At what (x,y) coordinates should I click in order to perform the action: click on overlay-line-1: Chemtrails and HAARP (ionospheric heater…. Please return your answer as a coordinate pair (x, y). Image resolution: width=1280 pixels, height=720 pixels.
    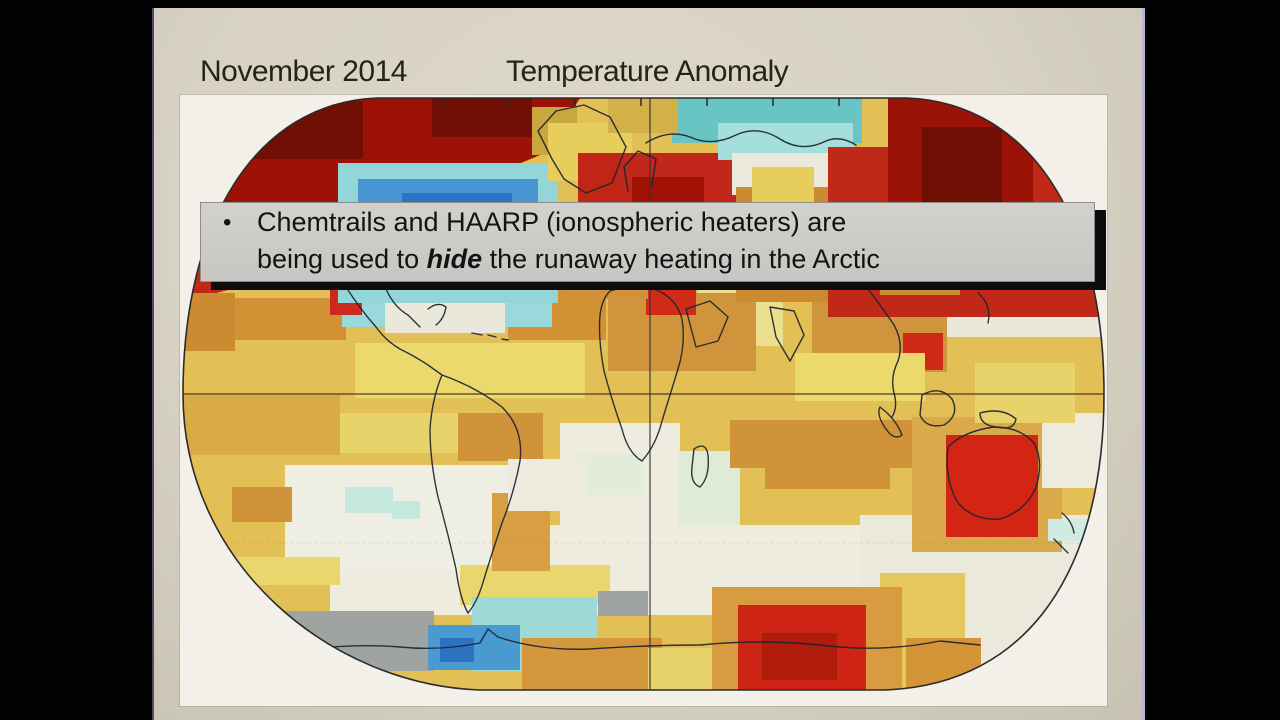
    Looking at the image, I should click on (552, 222).